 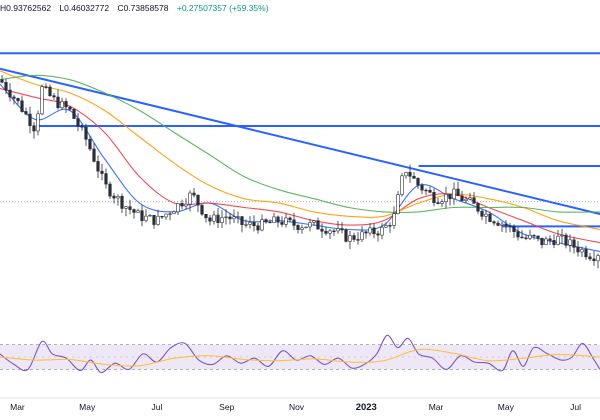 I want to click on oscillator-layer, so click(x=300, y=354).